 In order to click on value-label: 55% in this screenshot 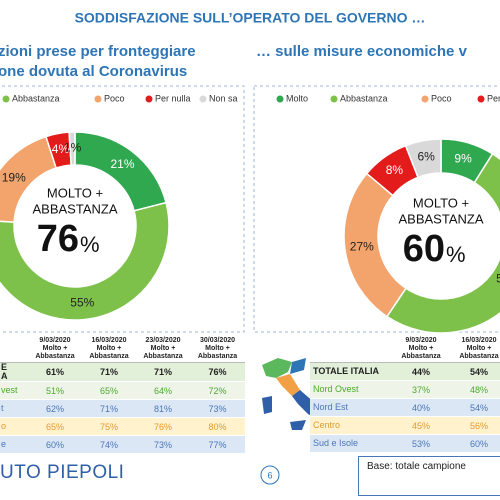, I will do `click(82, 302)`.